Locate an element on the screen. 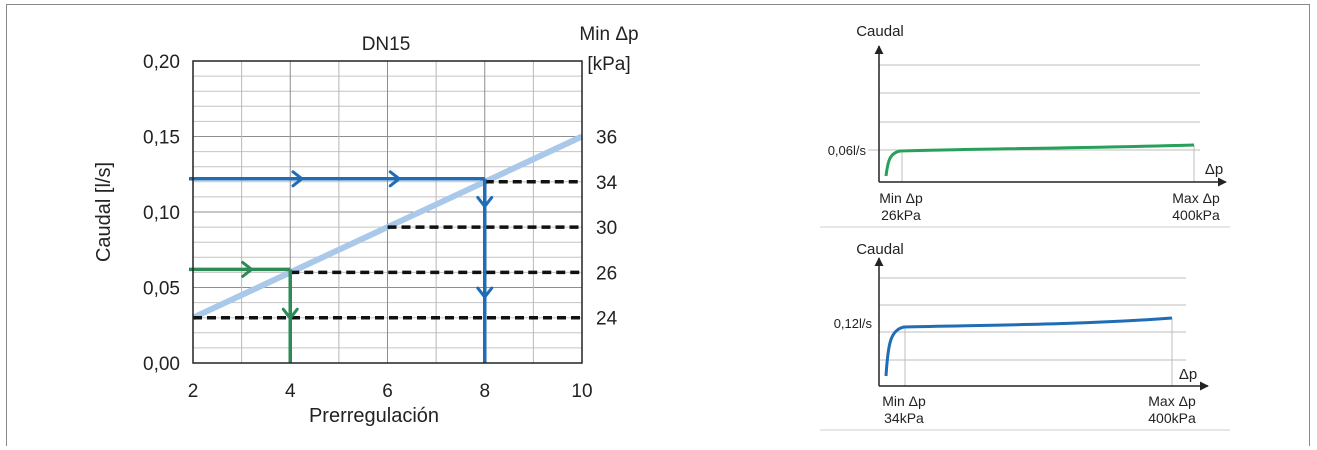 The width and height of the screenshot is (1317, 450). min-dp-tick-labels: 24 26 30 34 36 is located at coordinates (607, 229).